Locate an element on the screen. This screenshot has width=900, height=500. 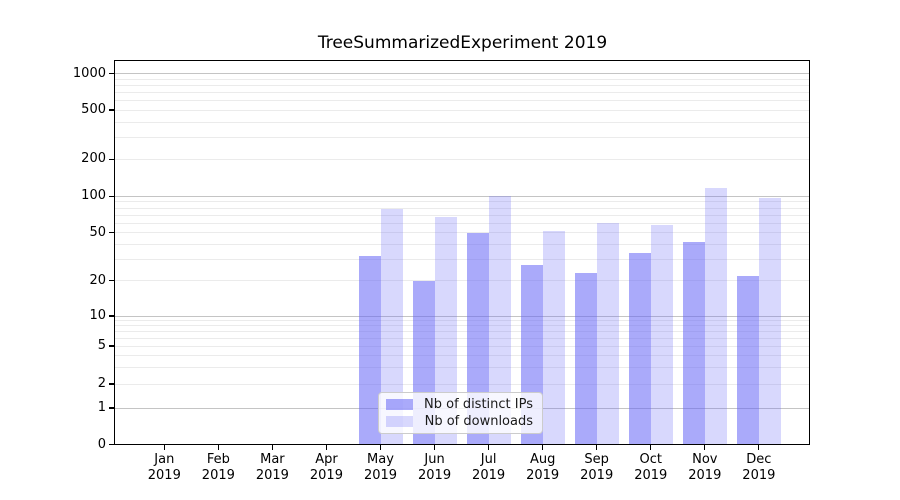
y-axis-tick-label: 0 is located at coordinates (101, 444).